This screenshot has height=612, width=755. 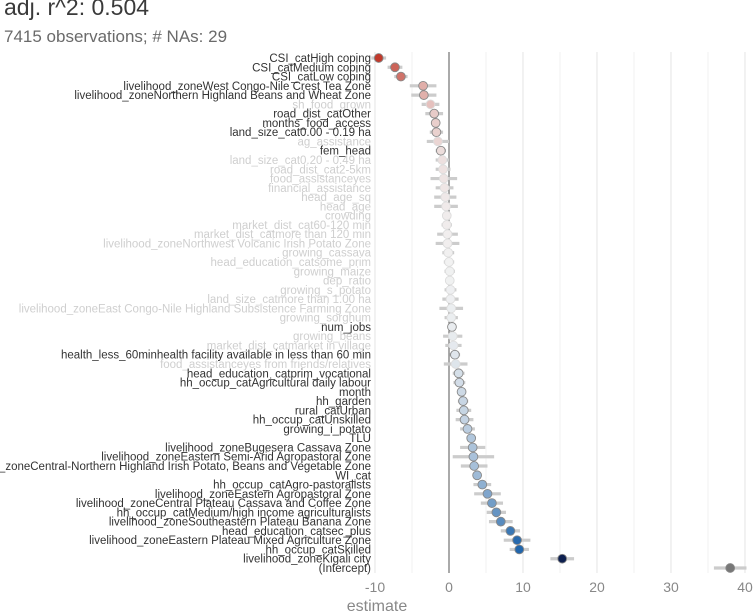 I want to click on coefficient-label: rural_catUrban, so click(x=333, y=411).